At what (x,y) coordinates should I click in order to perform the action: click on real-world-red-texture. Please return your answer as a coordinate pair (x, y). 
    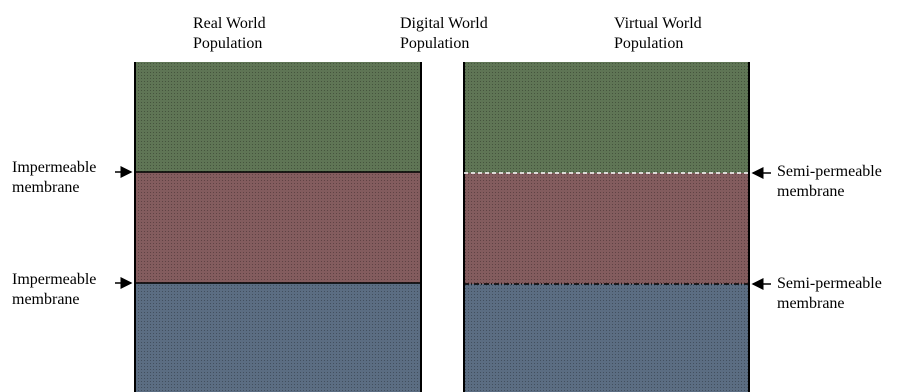
    Looking at the image, I should click on (278, 227).